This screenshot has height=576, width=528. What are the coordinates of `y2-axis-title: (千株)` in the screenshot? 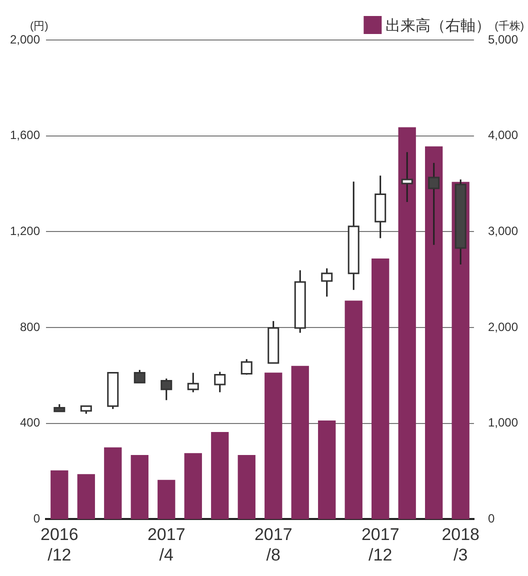 It's located at (509, 26).